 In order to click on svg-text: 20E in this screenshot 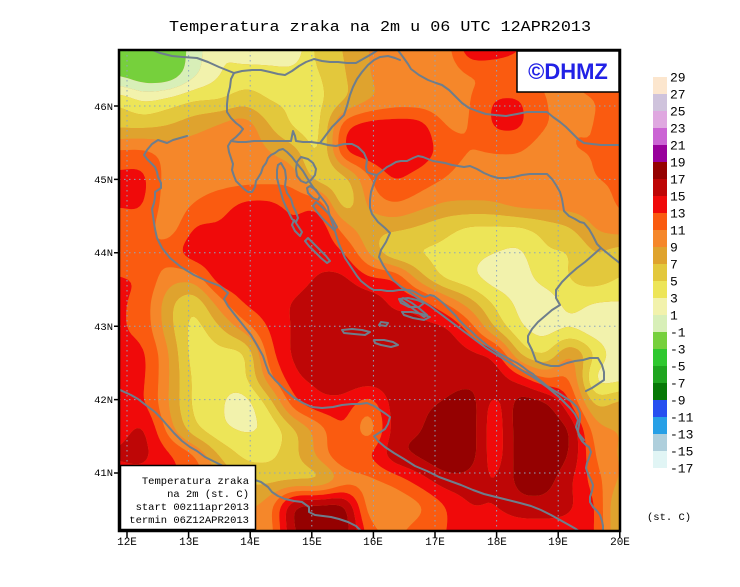, I will do `click(620, 543)`.